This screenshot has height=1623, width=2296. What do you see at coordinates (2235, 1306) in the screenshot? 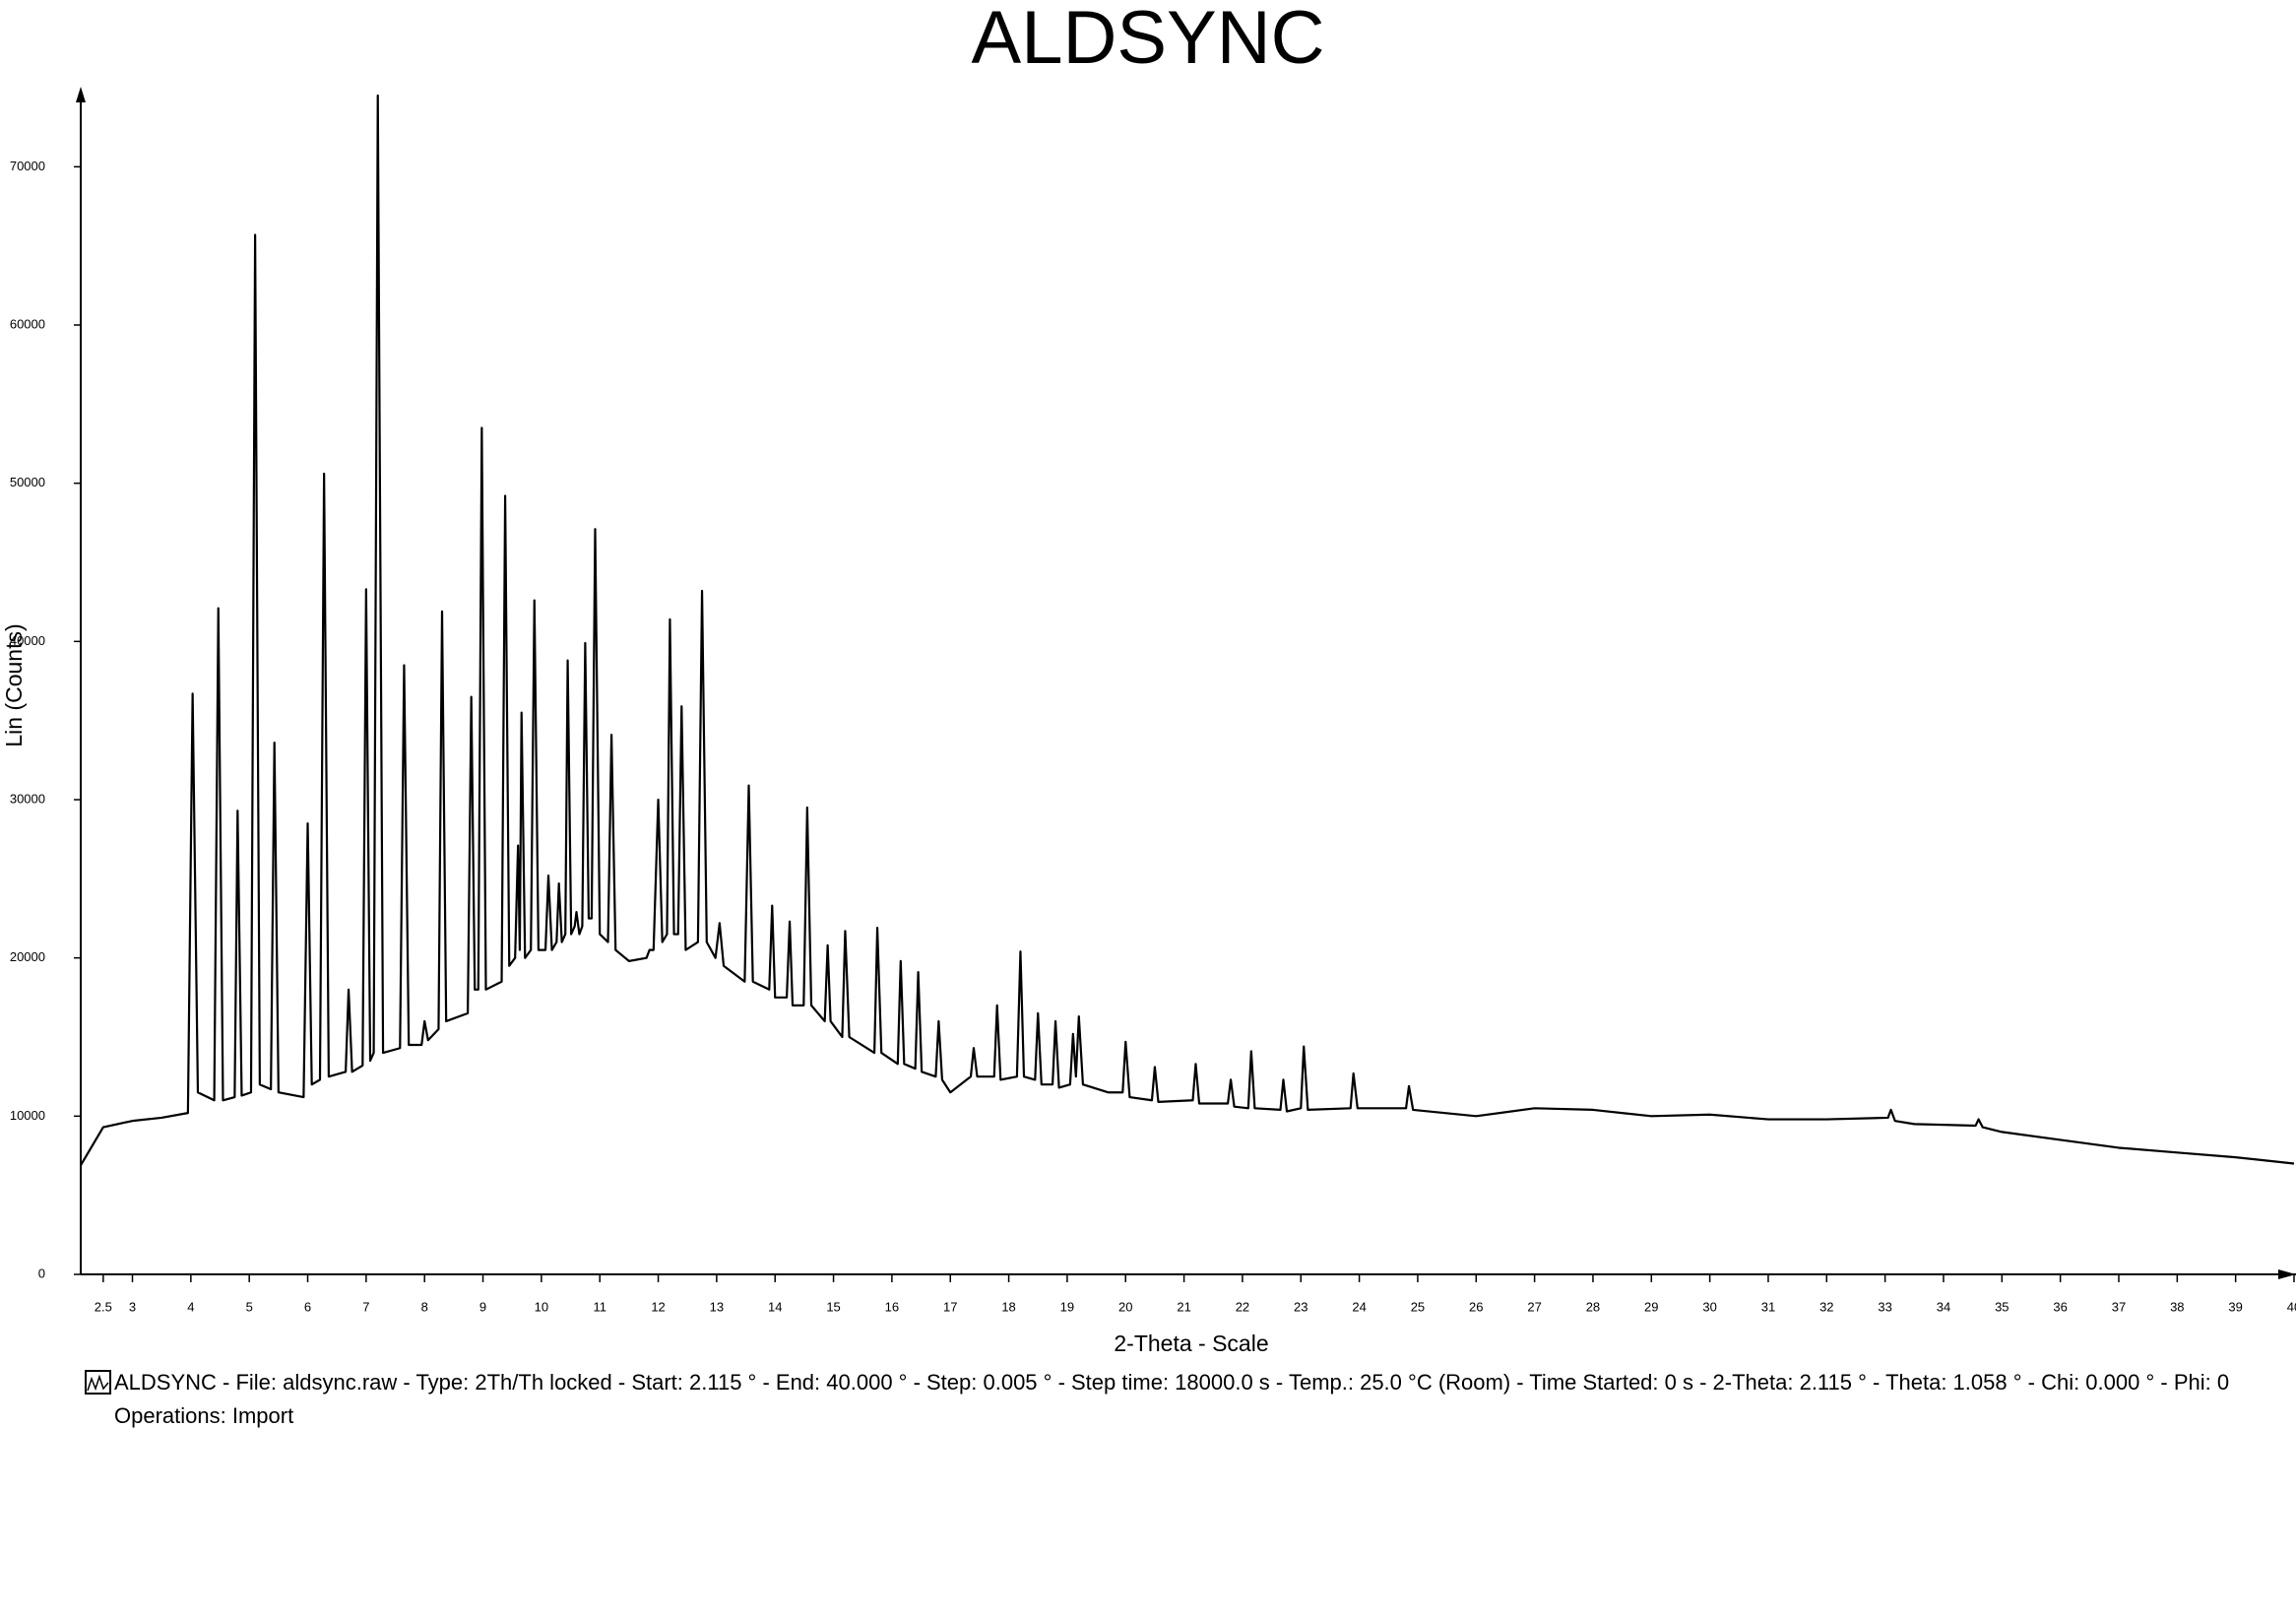
I see `x-tick-label: 39` at bounding box center [2235, 1306].